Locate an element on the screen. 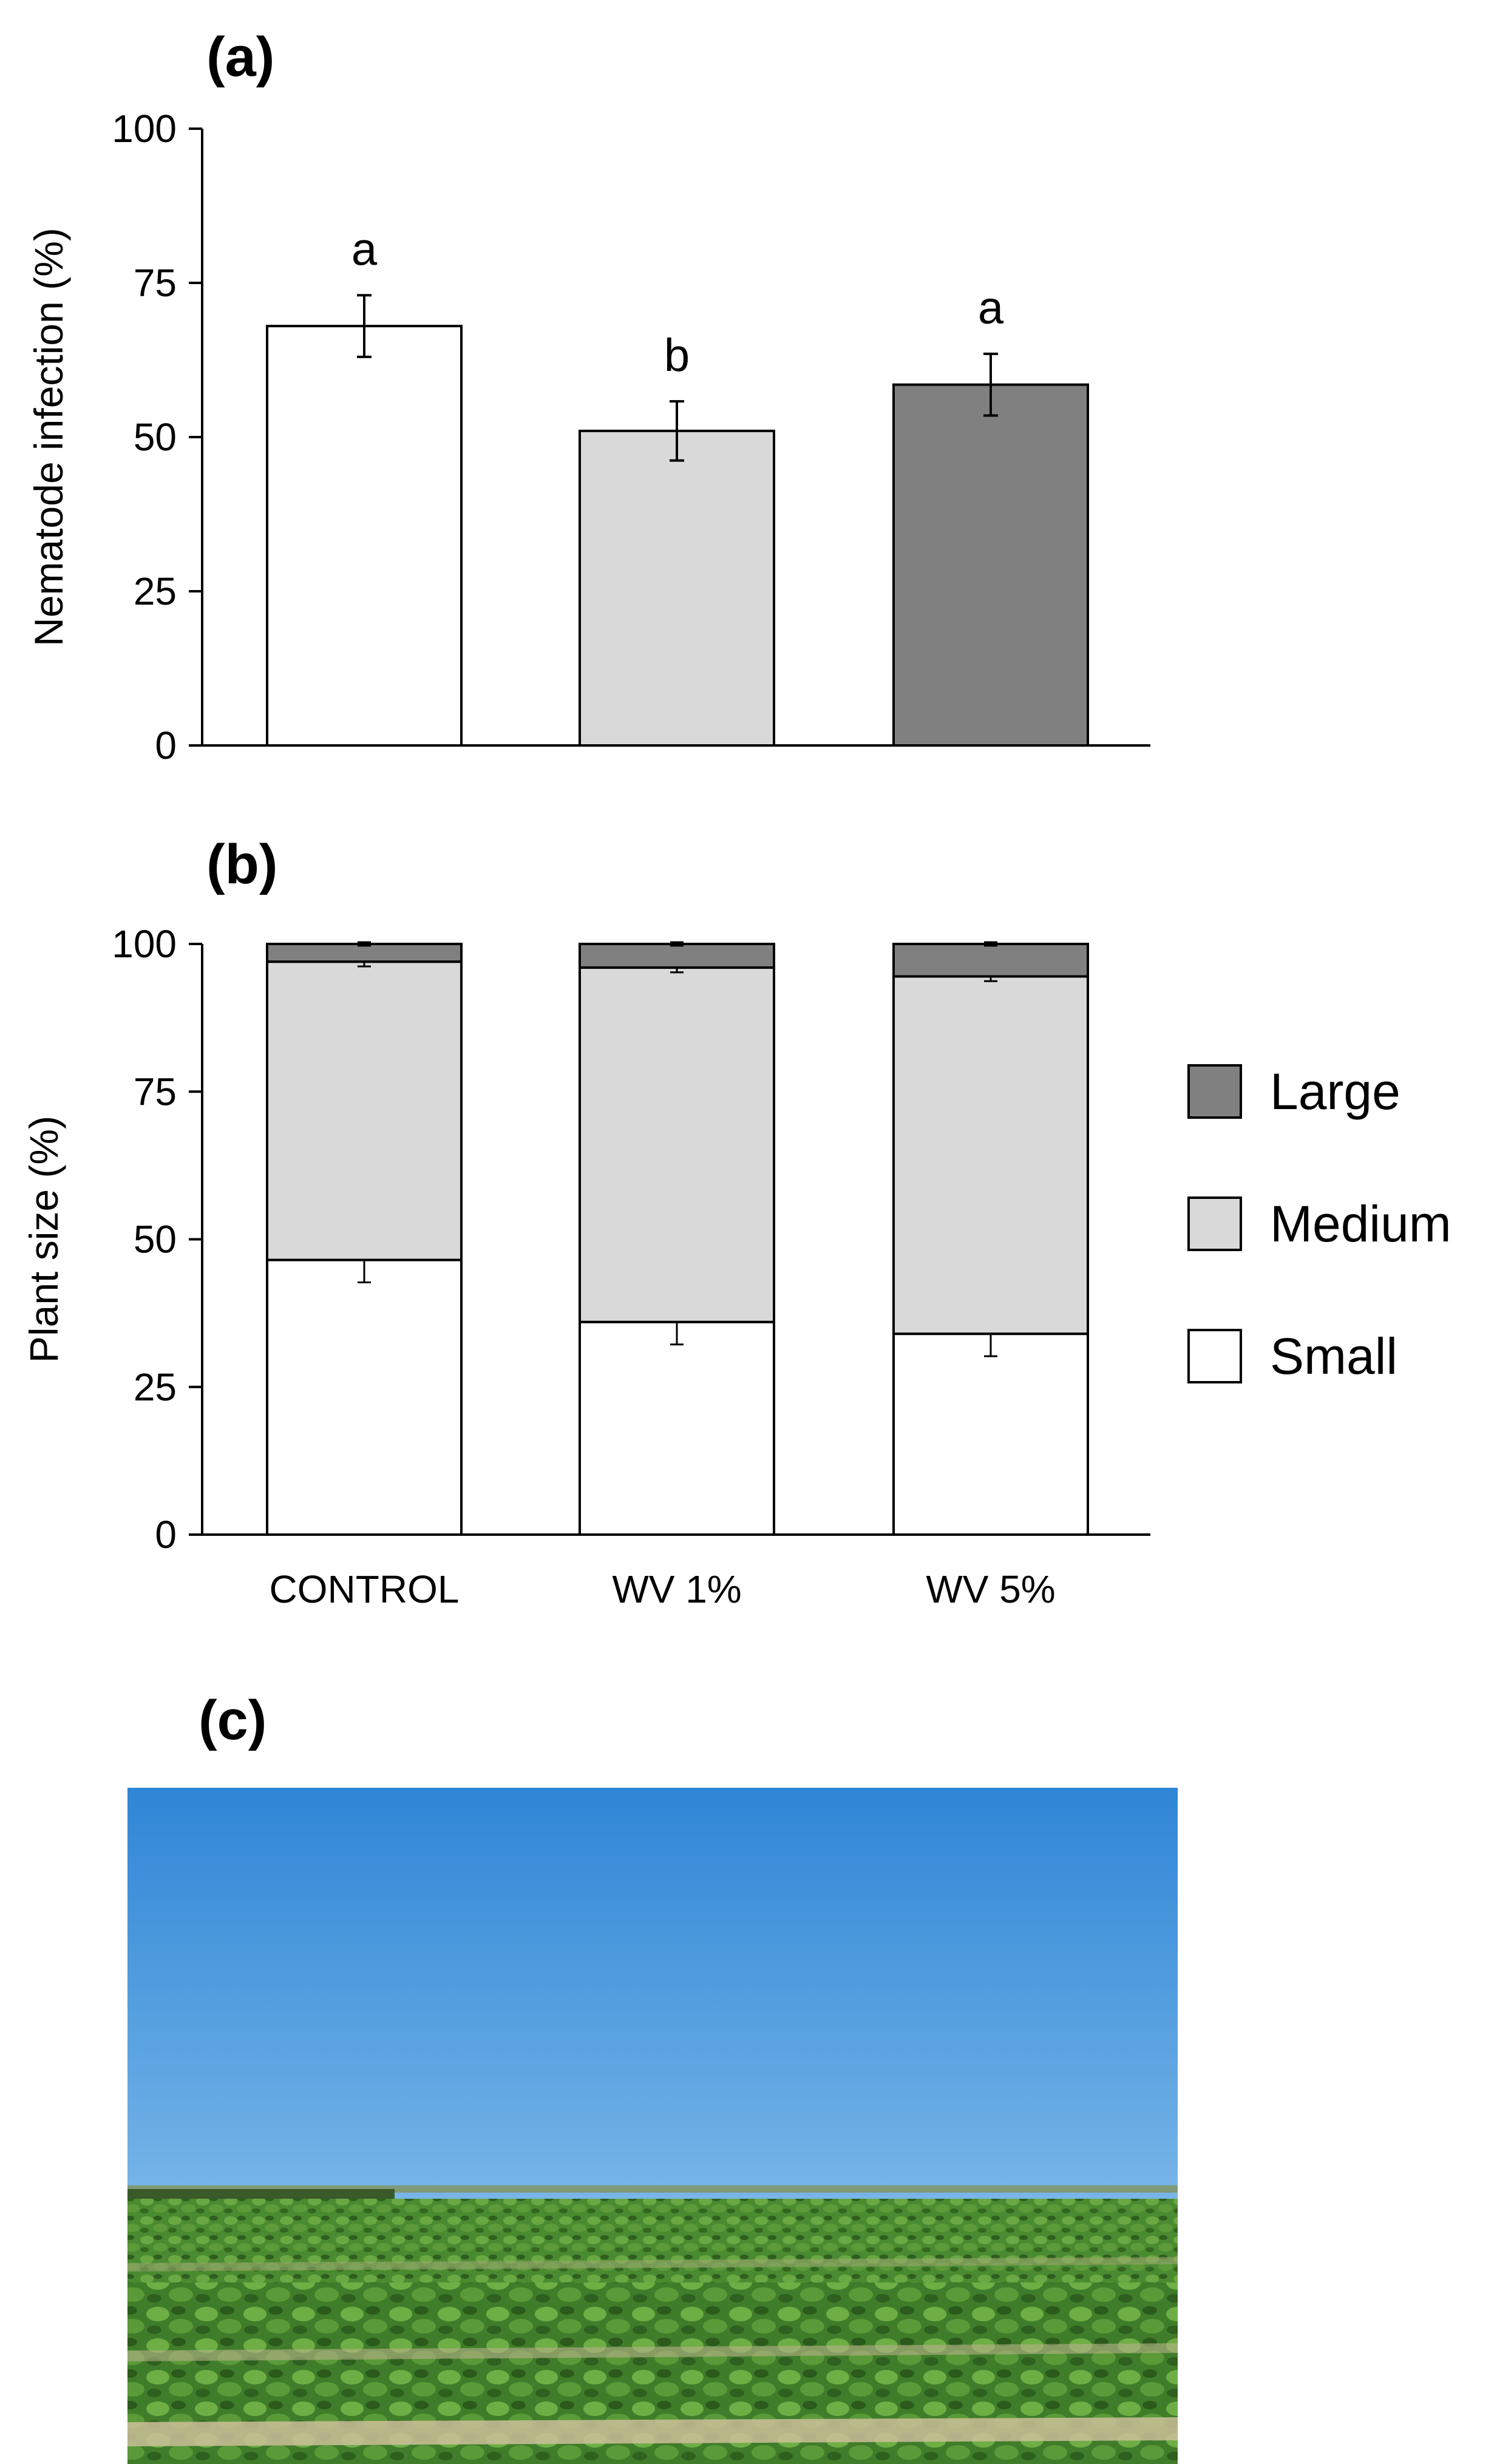 The height and width of the screenshot is (2464, 1497). y-tick-label-a: 100 is located at coordinates (144, 129).